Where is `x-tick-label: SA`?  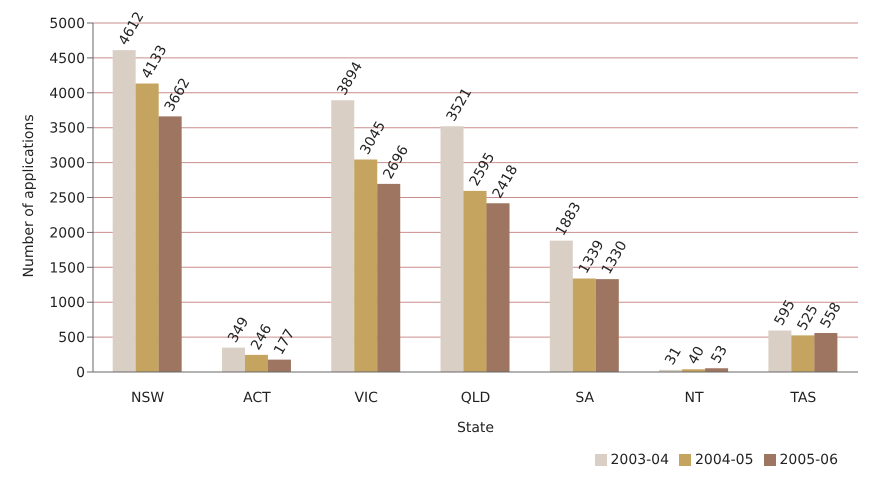
x-tick-label: SA is located at coordinates (585, 398).